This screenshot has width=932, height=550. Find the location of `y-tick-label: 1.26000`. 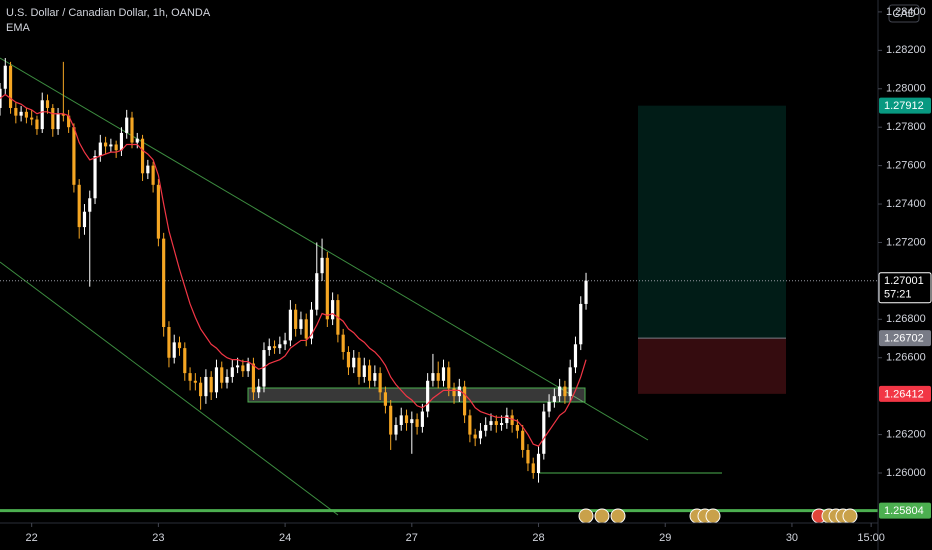

y-tick-label: 1.26000 is located at coordinates (906, 473).